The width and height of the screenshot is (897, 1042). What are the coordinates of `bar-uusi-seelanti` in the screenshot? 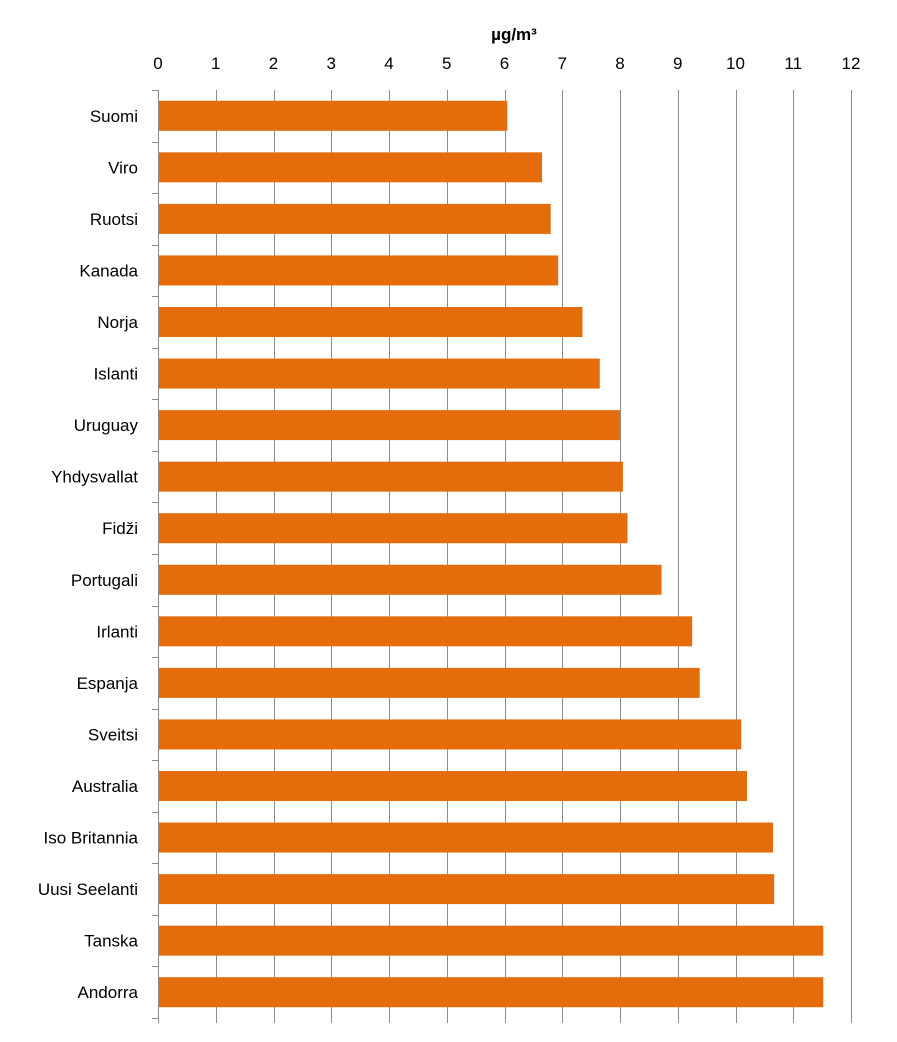 It's located at (467, 889).